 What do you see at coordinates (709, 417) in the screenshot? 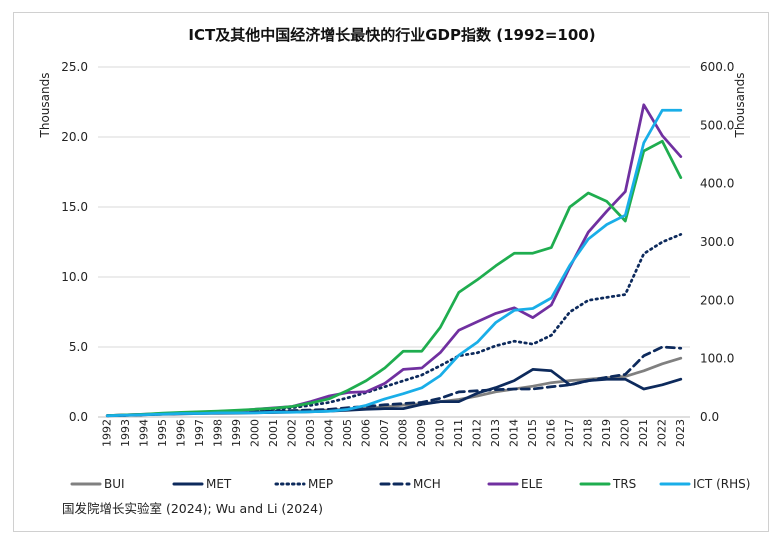
I see `y-right-tick-label: 0.0` at bounding box center [709, 417].